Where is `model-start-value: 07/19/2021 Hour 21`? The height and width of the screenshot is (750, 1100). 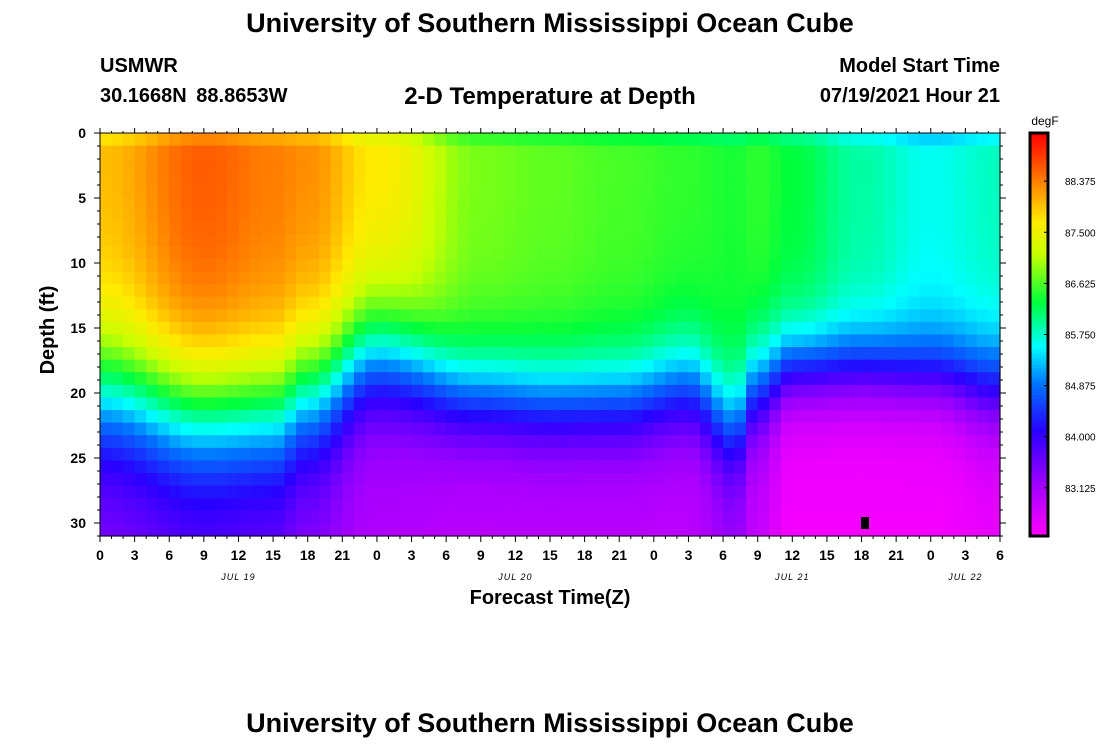 model-start-value: 07/19/2021 Hour 21 is located at coordinates (909, 96).